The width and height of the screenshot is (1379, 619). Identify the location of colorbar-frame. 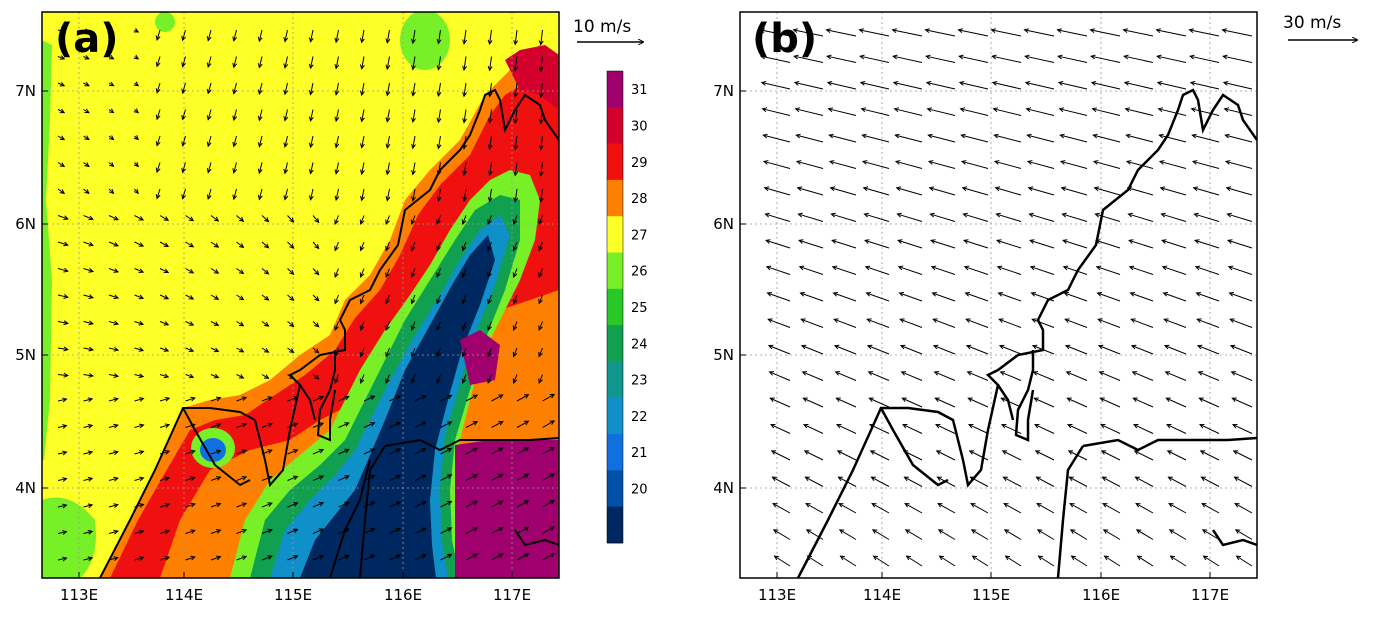
(615, 307).